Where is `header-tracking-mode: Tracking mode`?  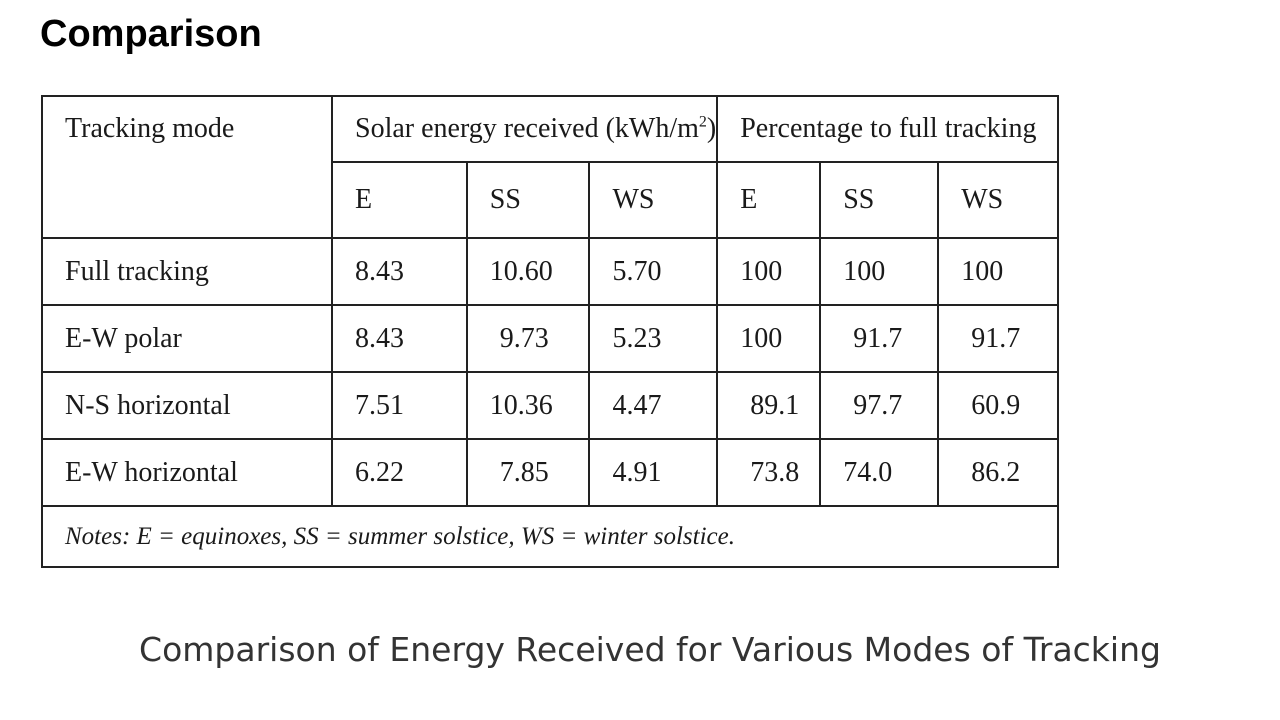
header-tracking-mode: Tracking mode is located at coordinates (187, 167).